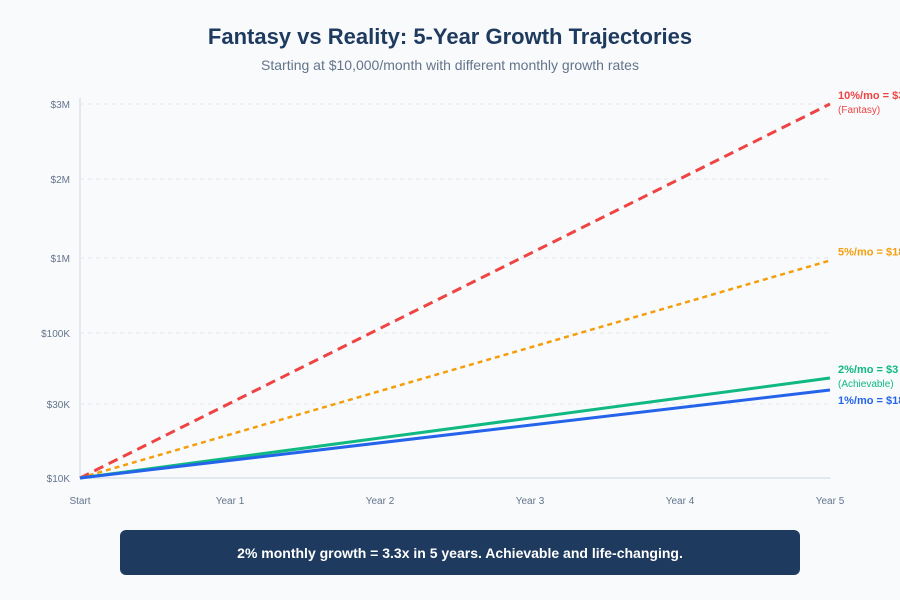  Describe the element at coordinates (55, 334) in the screenshot. I see `y-tick-label: $100K` at that location.